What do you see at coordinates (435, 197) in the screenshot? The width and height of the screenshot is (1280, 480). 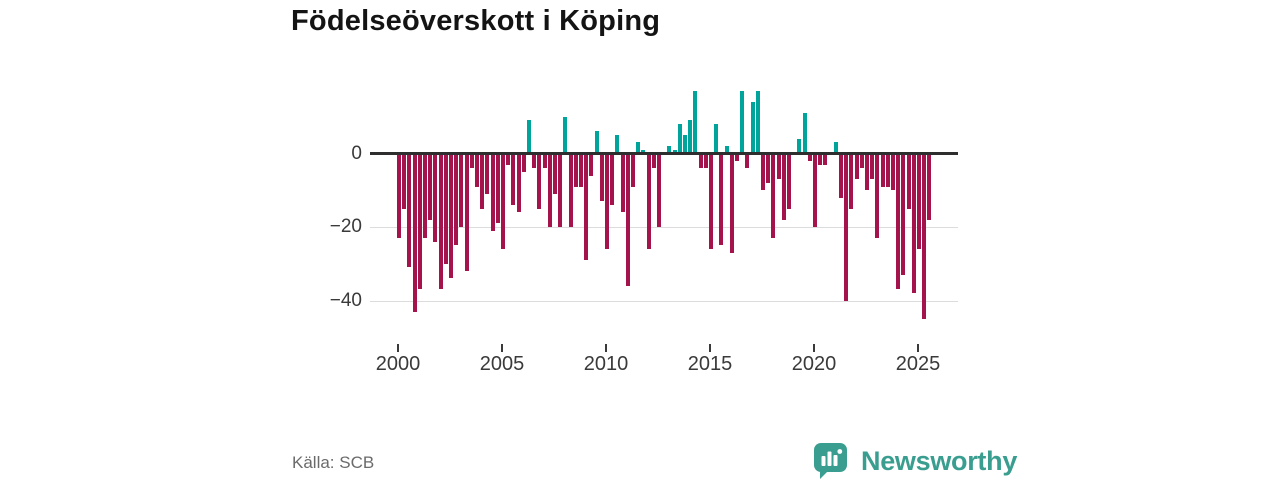 I see `bar-2001Q4` at bounding box center [435, 197].